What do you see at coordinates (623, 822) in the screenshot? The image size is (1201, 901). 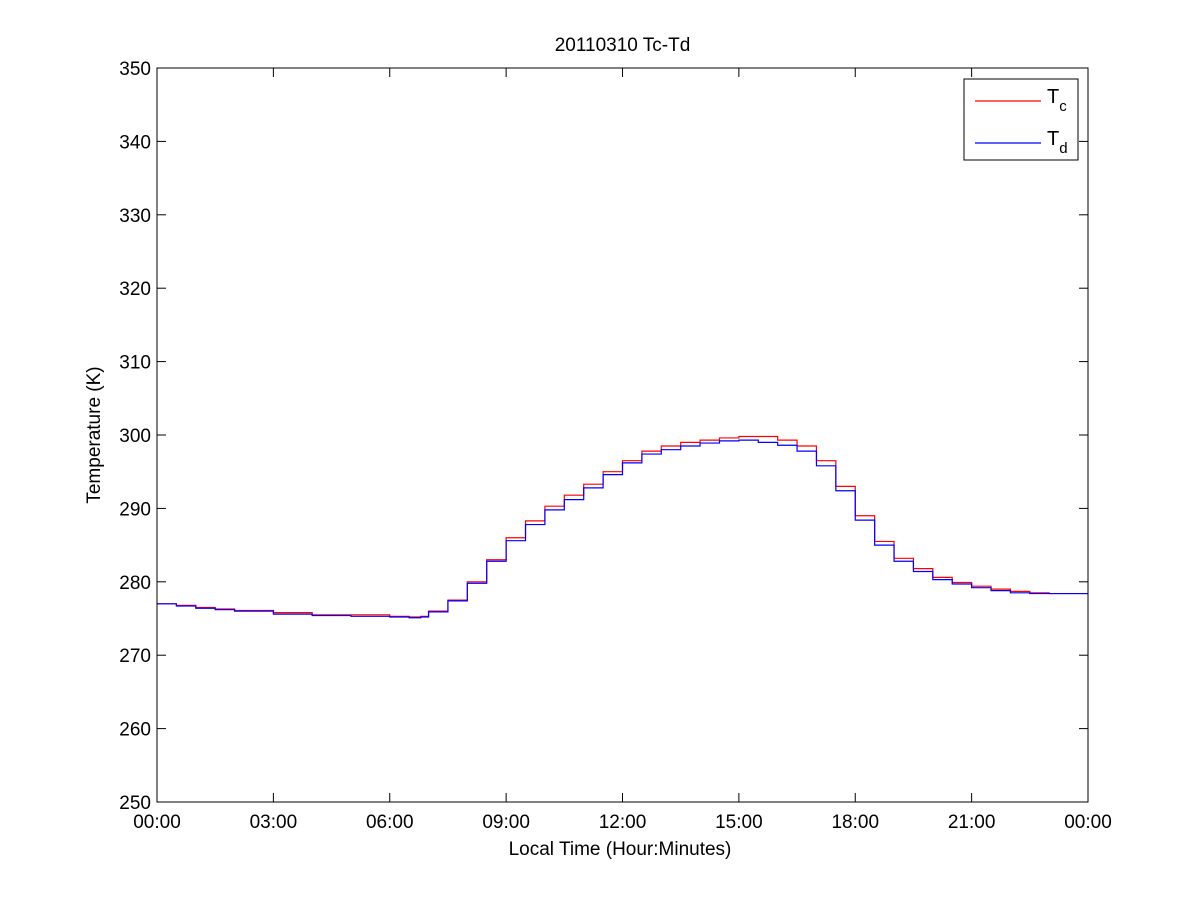 I see `x-tick-label: 12:00` at bounding box center [623, 822].